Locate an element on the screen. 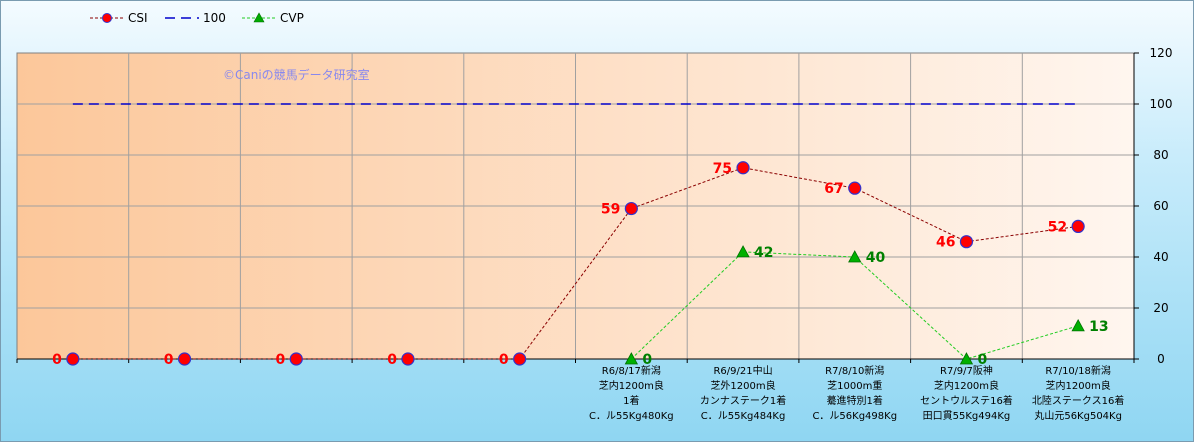  cvp-data-label: 40 is located at coordinates (876, 258).